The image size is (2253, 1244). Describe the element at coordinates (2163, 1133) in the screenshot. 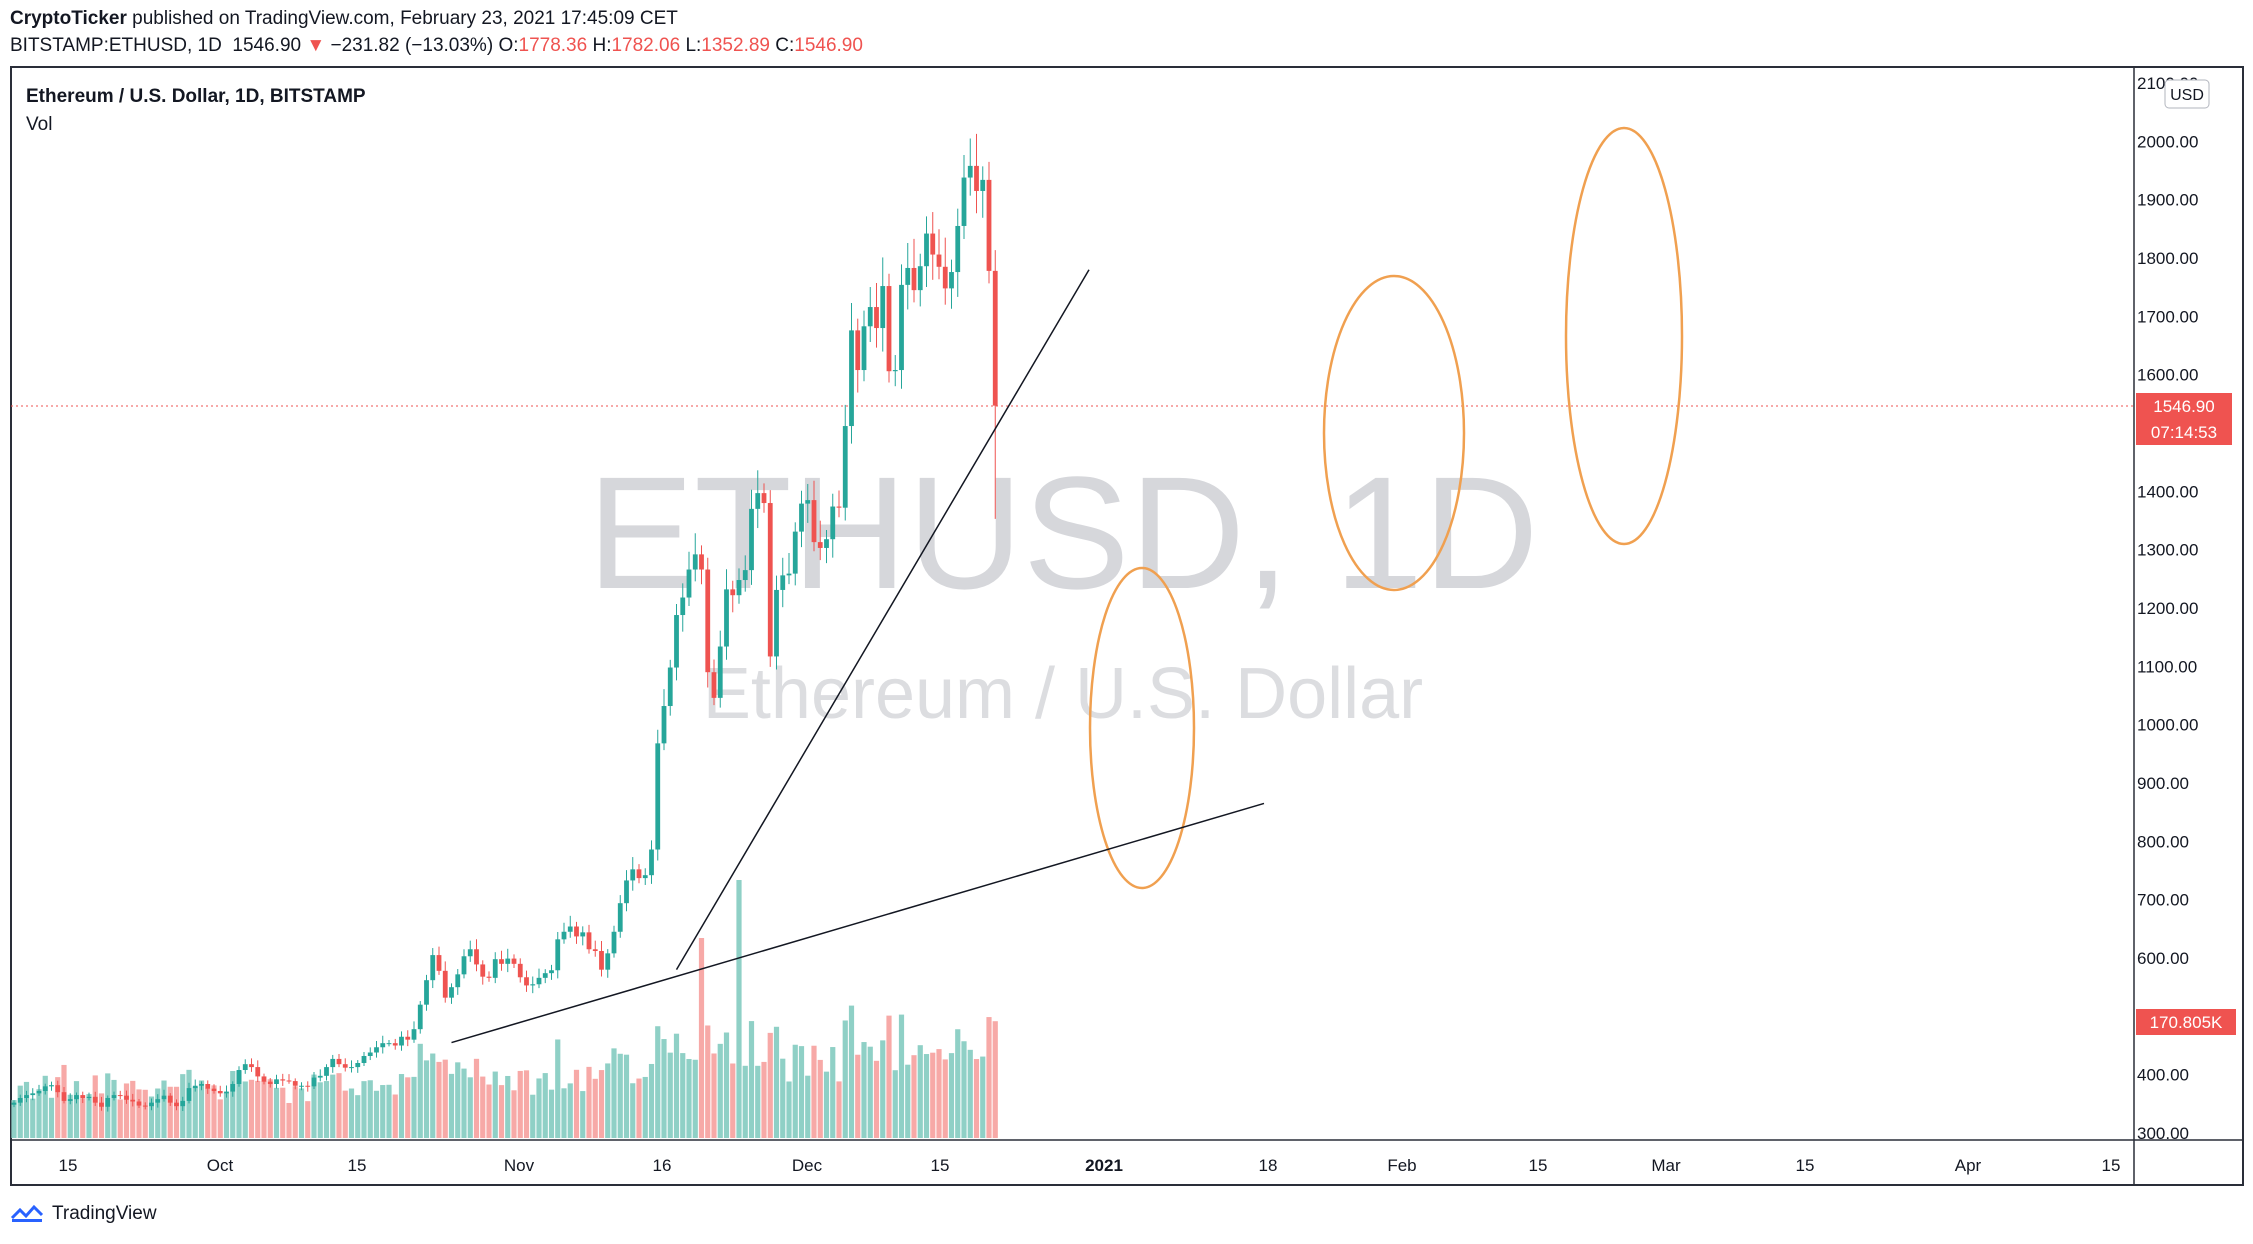

I see `price-tick-label: 300.00` at that location.